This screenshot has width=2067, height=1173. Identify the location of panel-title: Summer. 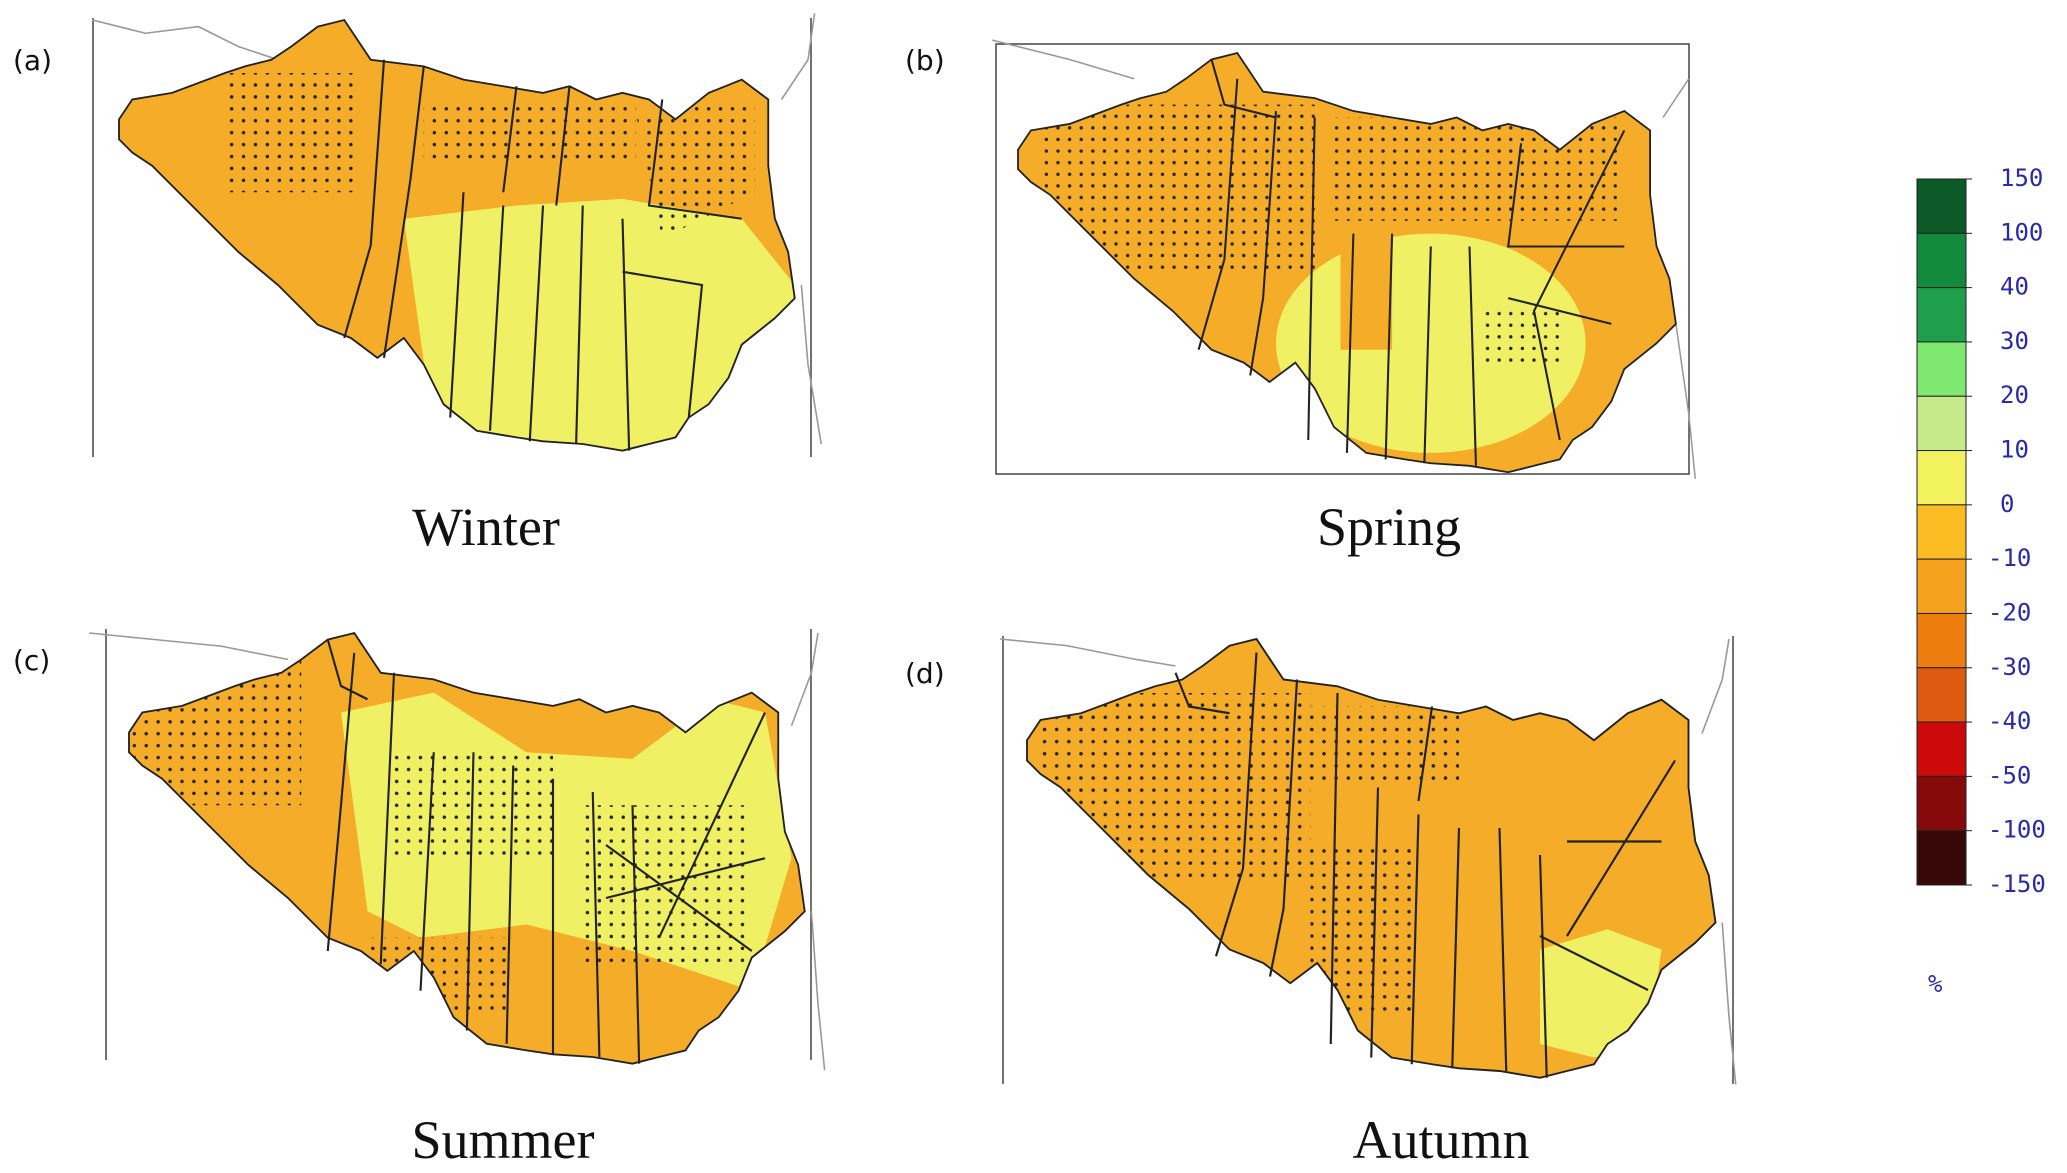
(503, 1140).